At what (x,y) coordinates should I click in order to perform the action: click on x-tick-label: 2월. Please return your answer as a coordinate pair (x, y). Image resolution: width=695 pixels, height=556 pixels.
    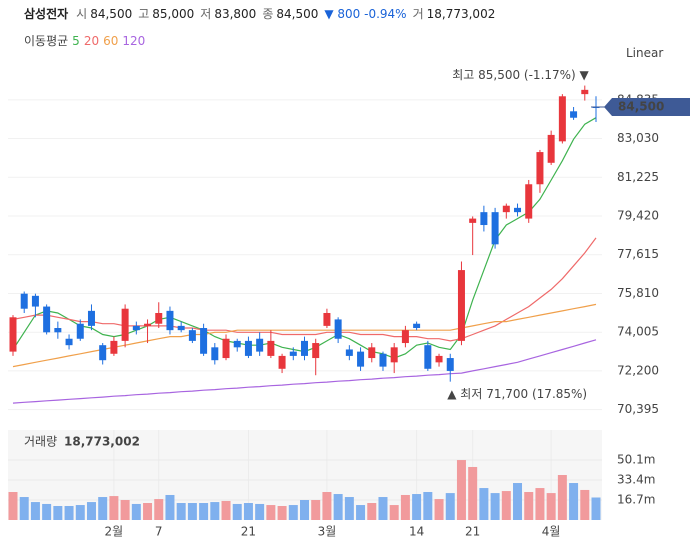
    Looking at the image, I should click on (114, 532).